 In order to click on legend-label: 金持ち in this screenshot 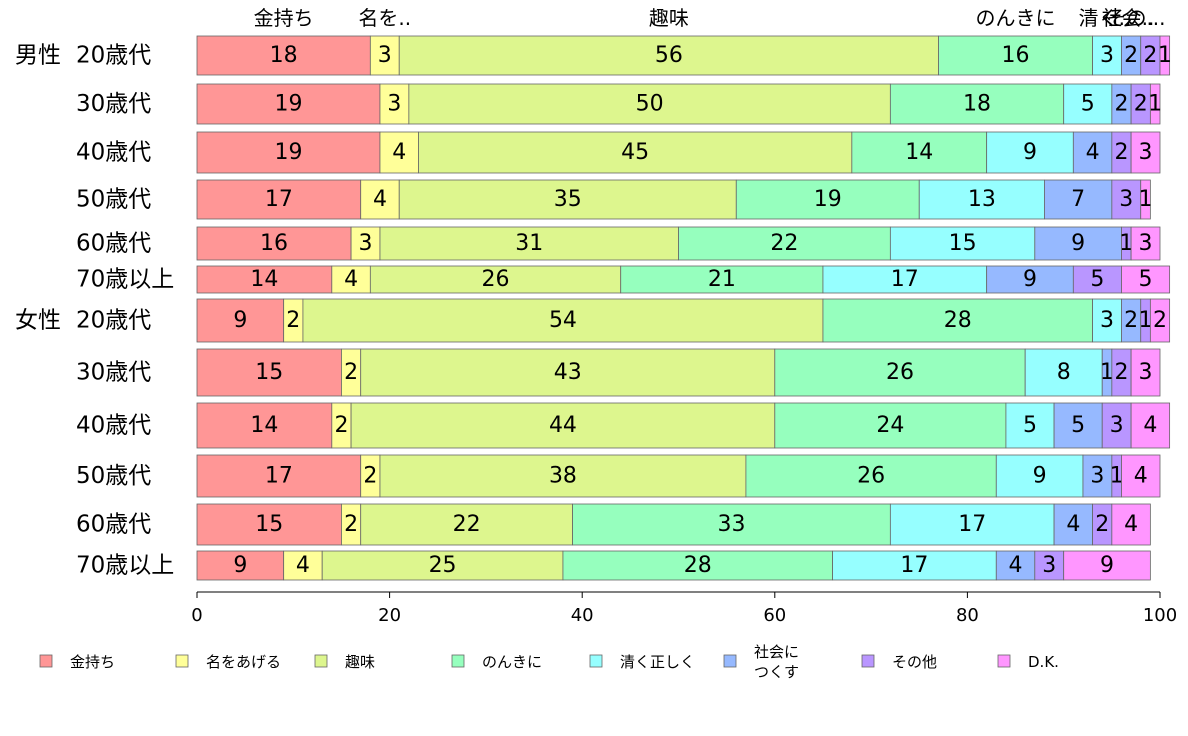, I will do `click(92, 662)`.